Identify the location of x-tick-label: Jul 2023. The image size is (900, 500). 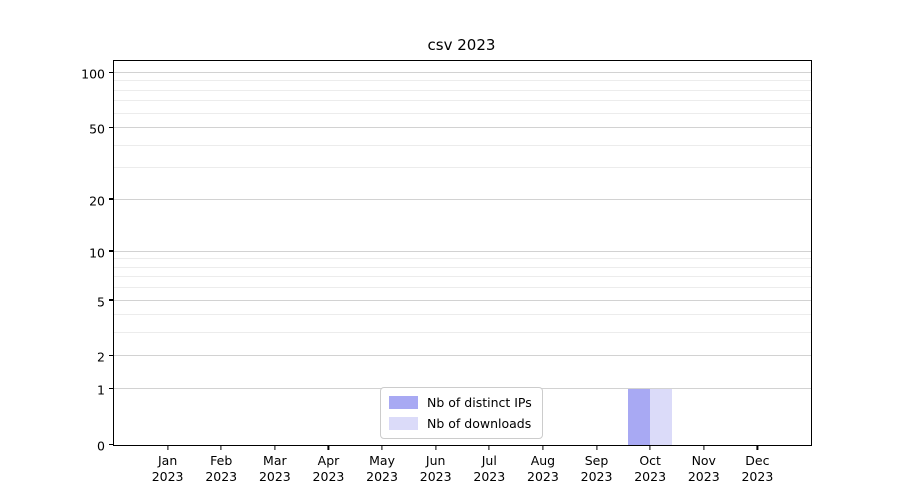
(489, 469).